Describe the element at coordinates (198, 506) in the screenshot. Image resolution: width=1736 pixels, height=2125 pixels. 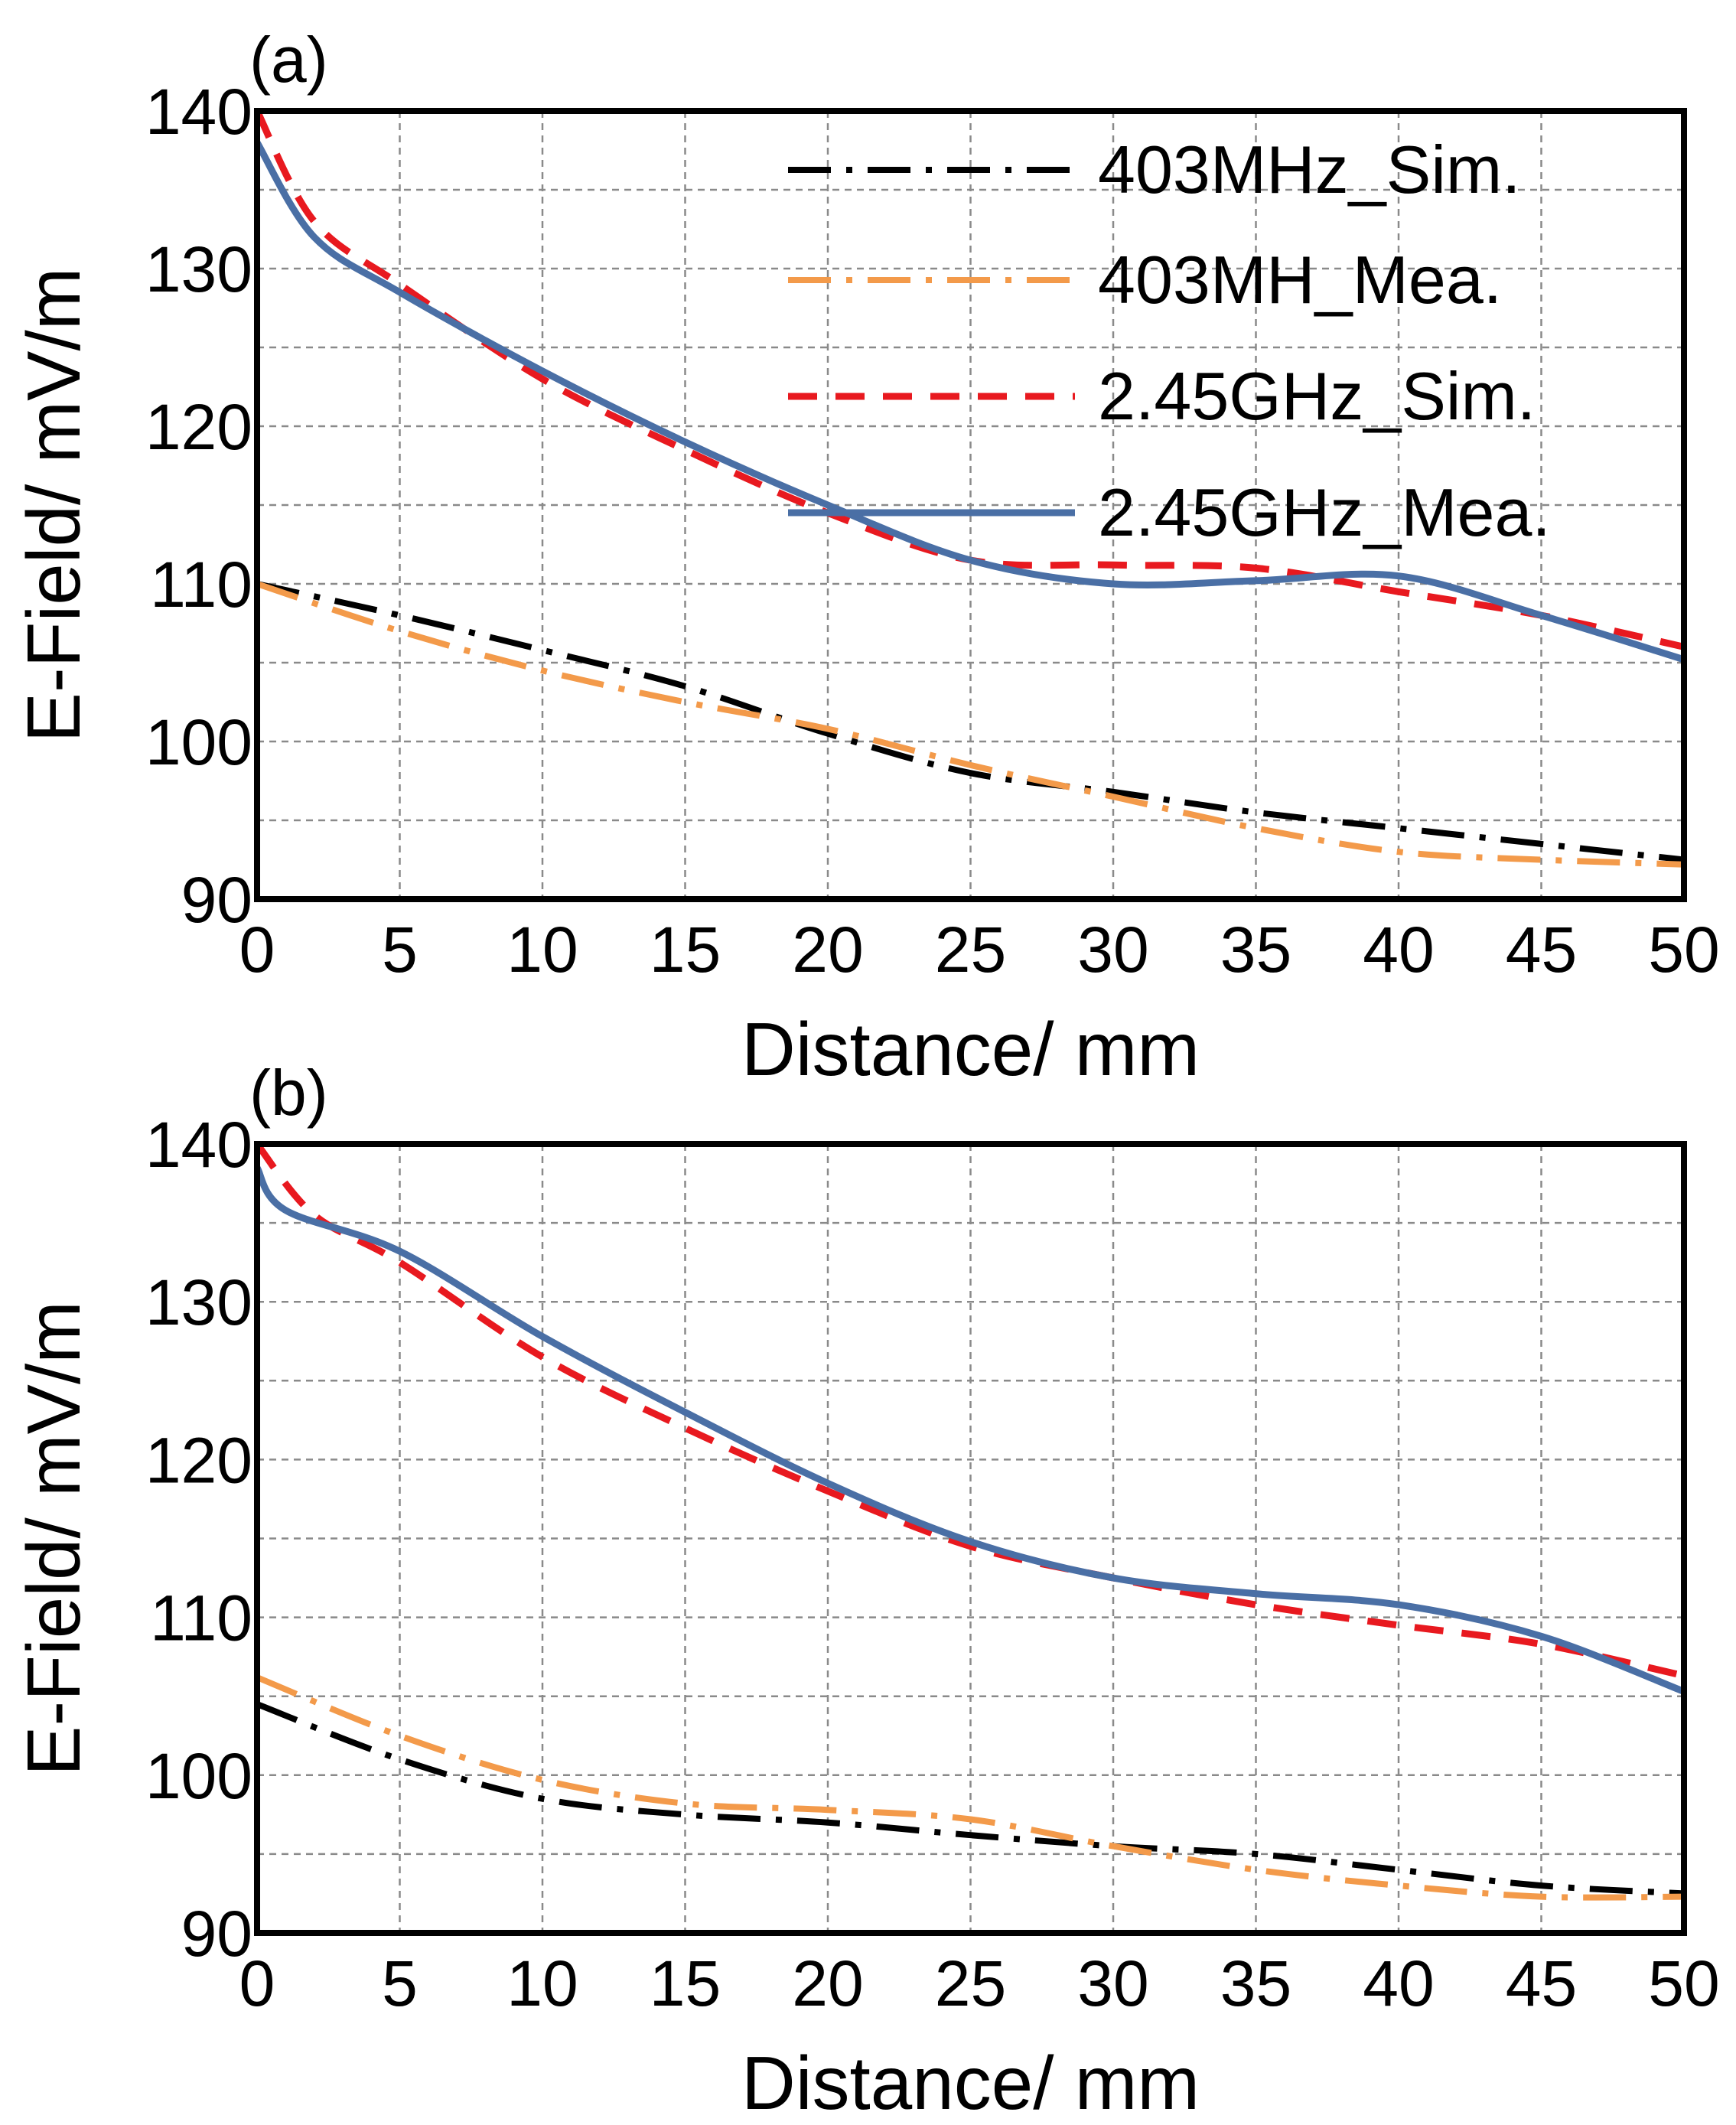
I see `y-tick-labels-a: 90 100 110 120 130 140` at that location.